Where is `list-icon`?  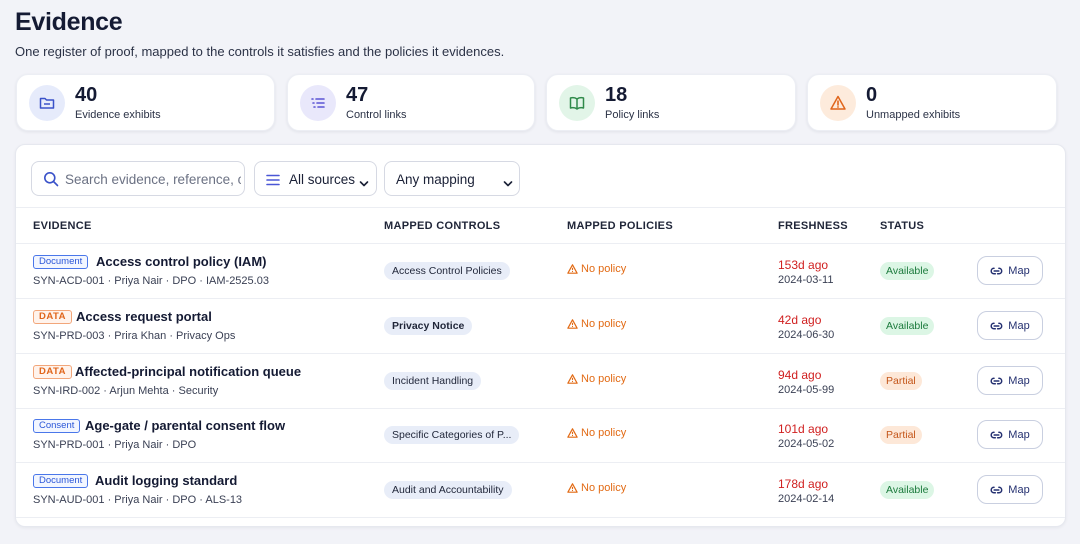 list-icon is located at coordinates (318, 103).